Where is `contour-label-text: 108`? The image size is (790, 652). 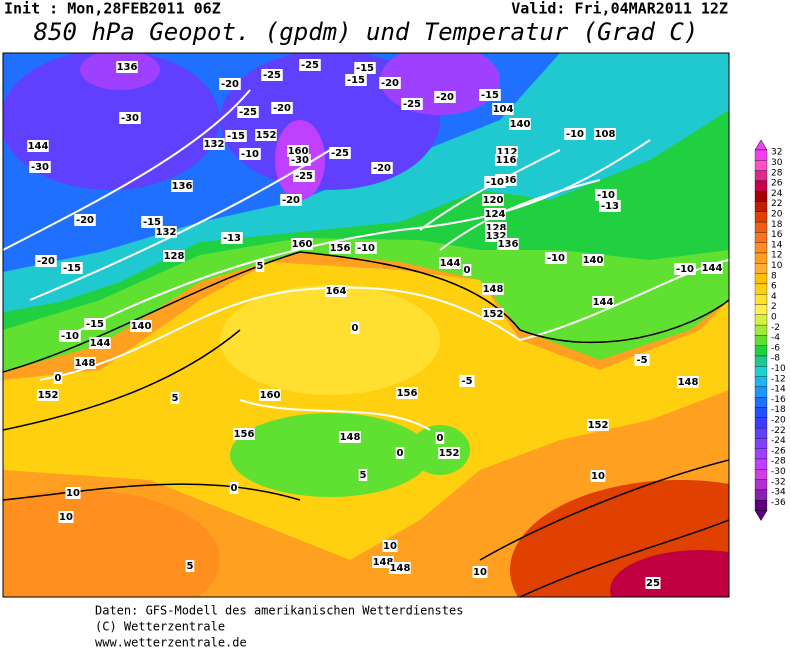
contour-label-text: 108 is located at coordinates (605, 134).